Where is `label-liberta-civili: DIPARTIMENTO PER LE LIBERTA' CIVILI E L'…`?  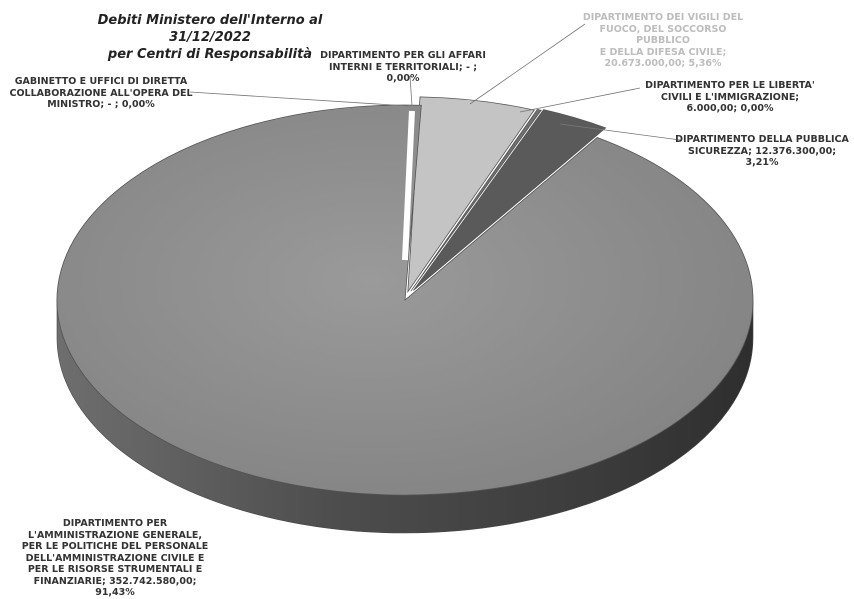
label-liberta-civili: DIPARTIMENTO PER LE LIBERTA' CIVILI E L'… is located at coordinates (730, 97).